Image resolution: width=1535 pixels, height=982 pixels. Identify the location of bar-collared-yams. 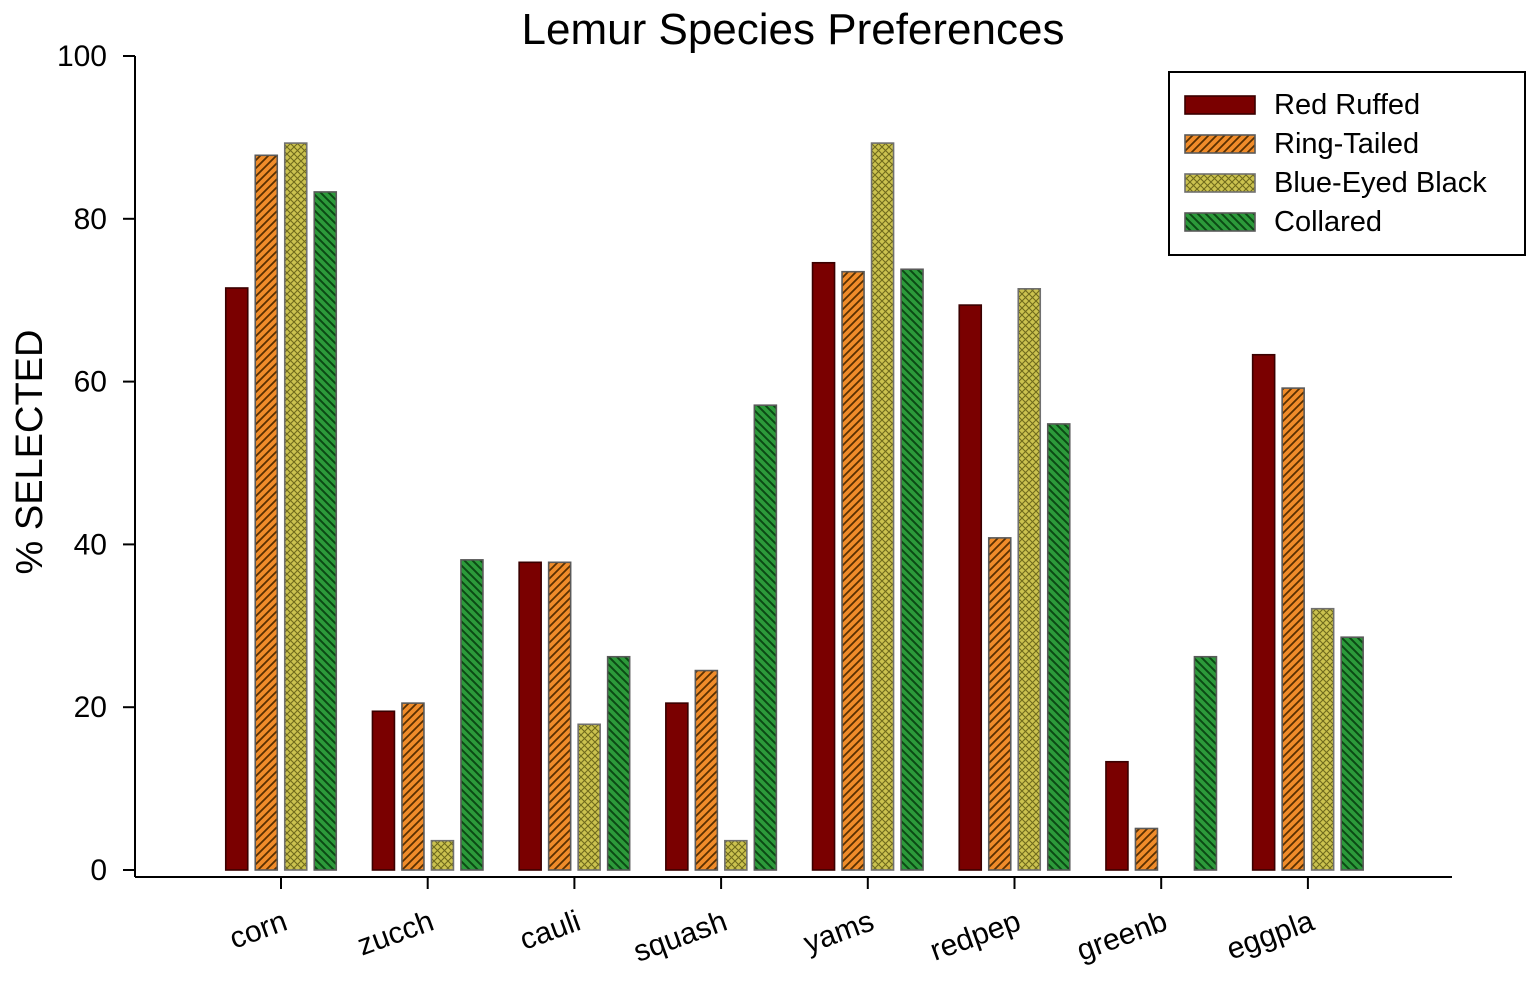
(912, 569).